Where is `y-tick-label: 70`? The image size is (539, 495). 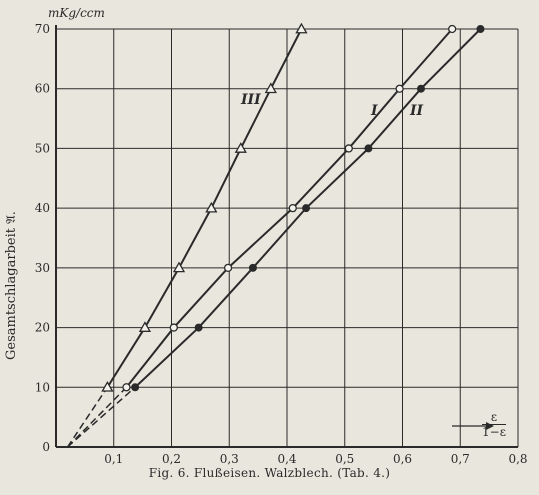 y-tick-label: 70 is located at coordinates (42, 29).